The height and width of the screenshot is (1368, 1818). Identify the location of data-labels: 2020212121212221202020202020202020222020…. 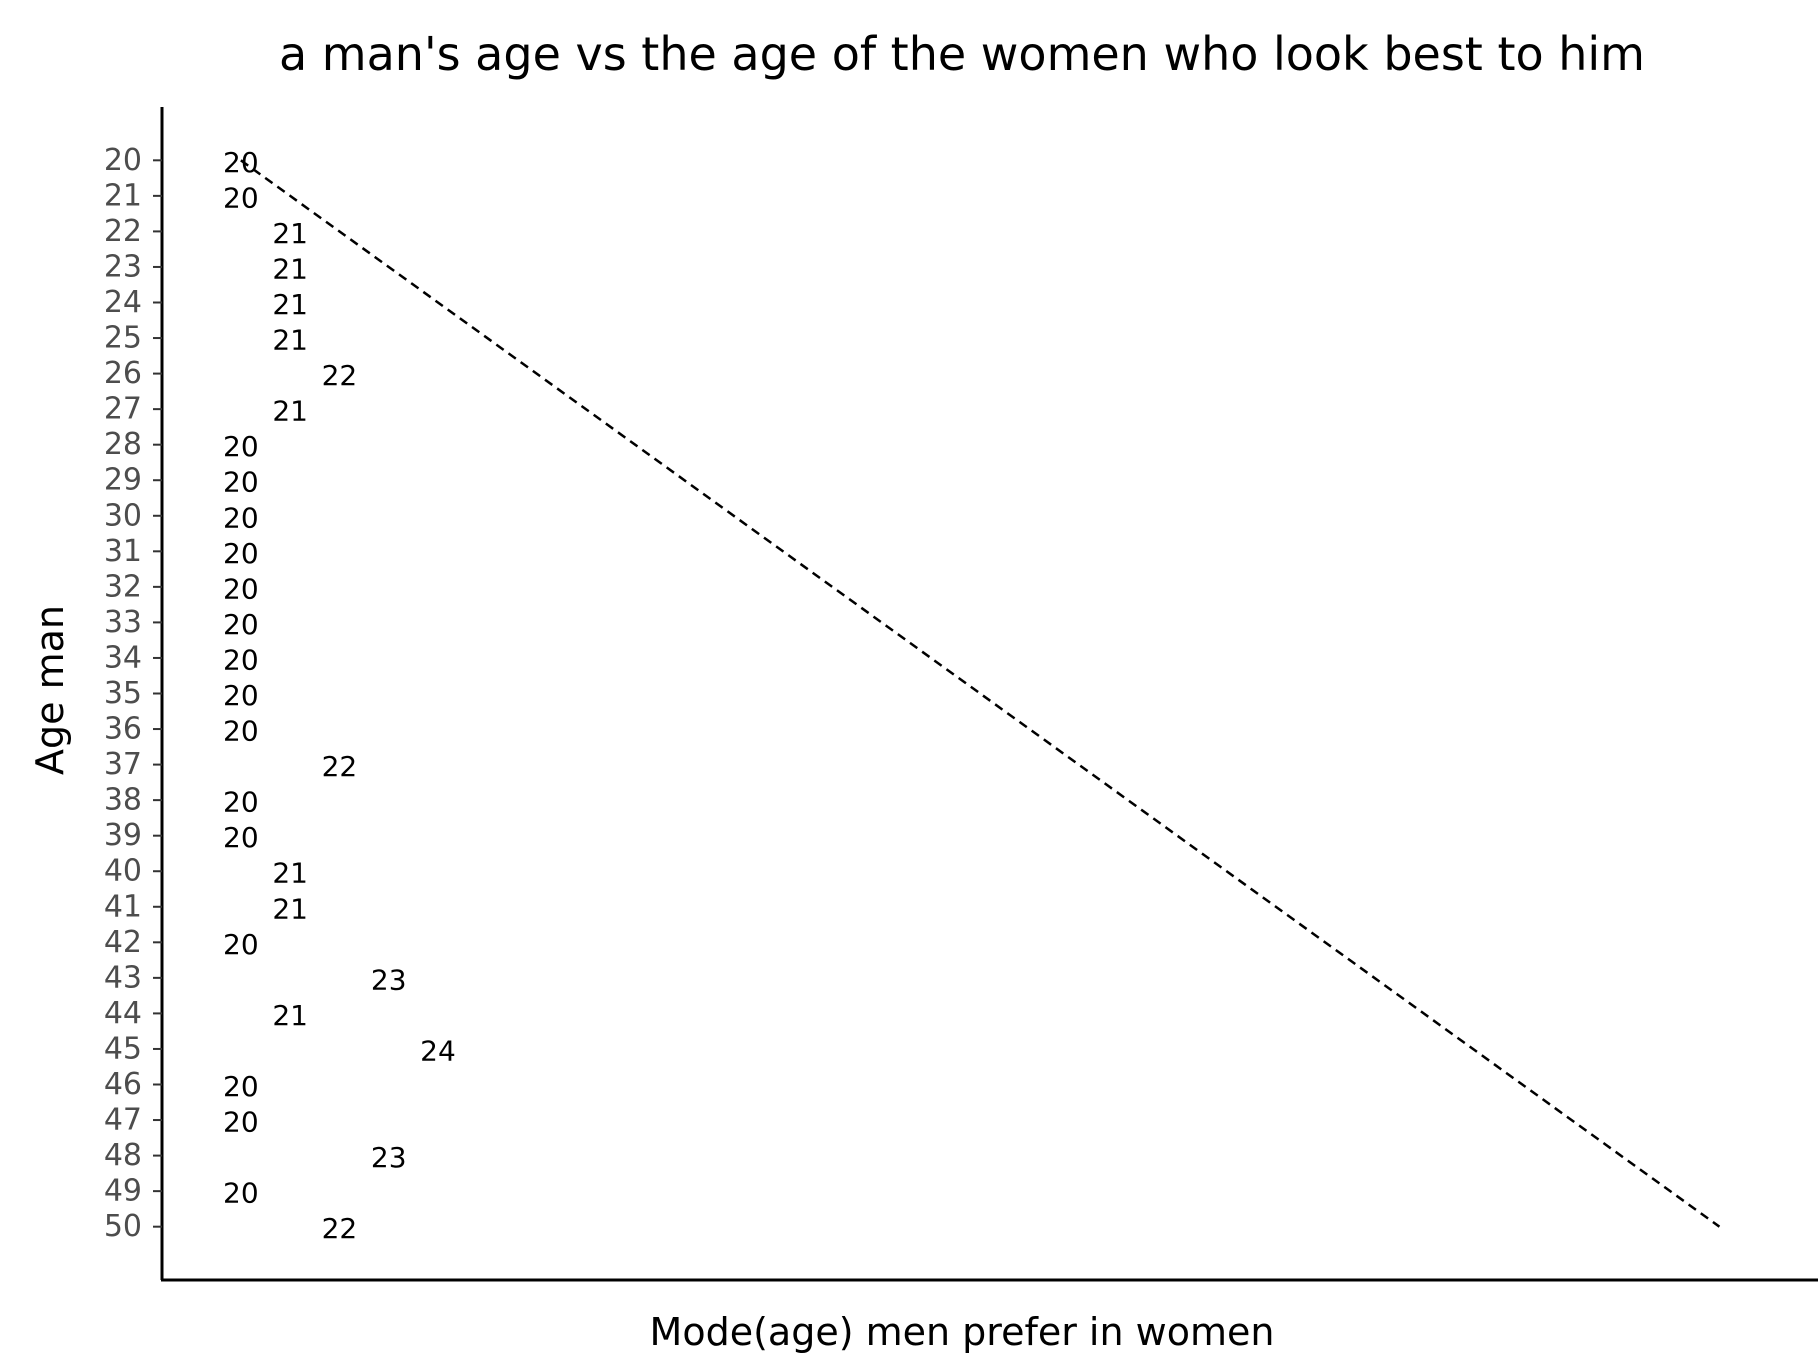
(339, 695).